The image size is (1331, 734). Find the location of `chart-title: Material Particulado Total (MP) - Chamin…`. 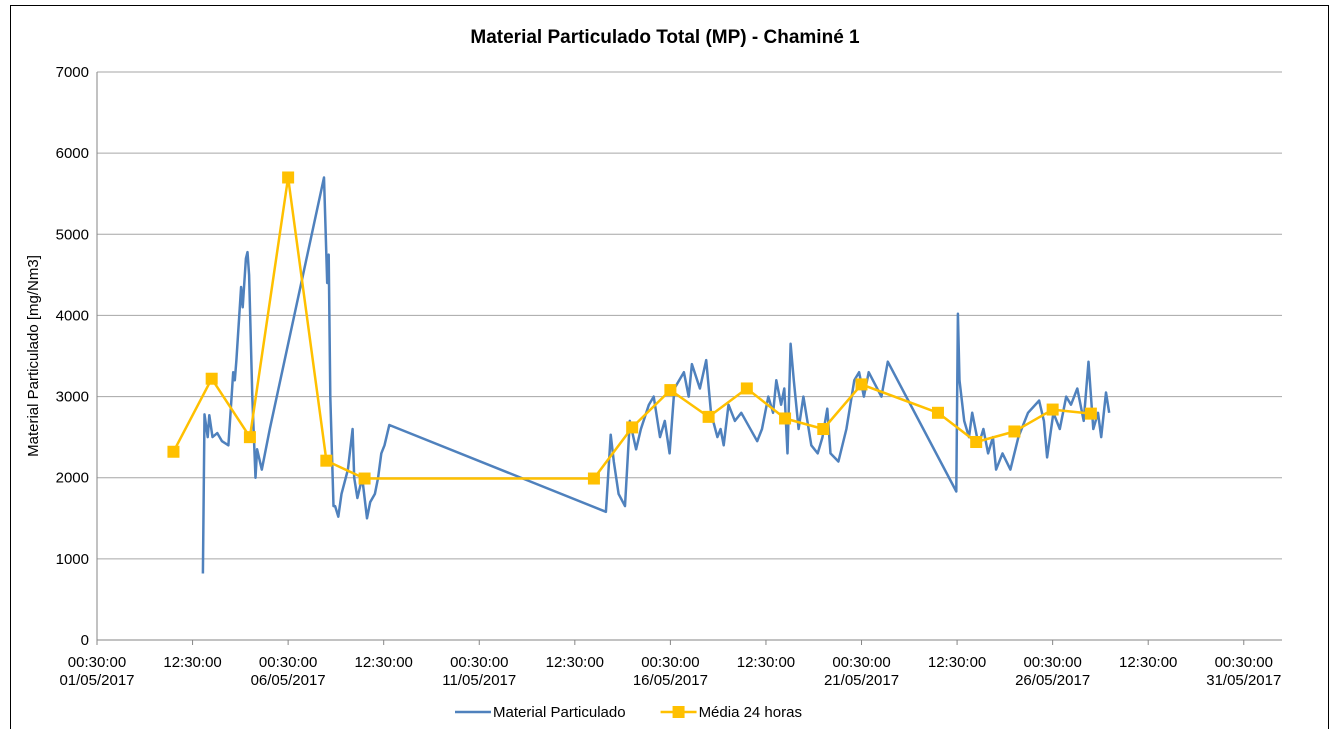

chart-title: Material Particulado Total (MP) - Chamin… is located at coordinates (665, 37).